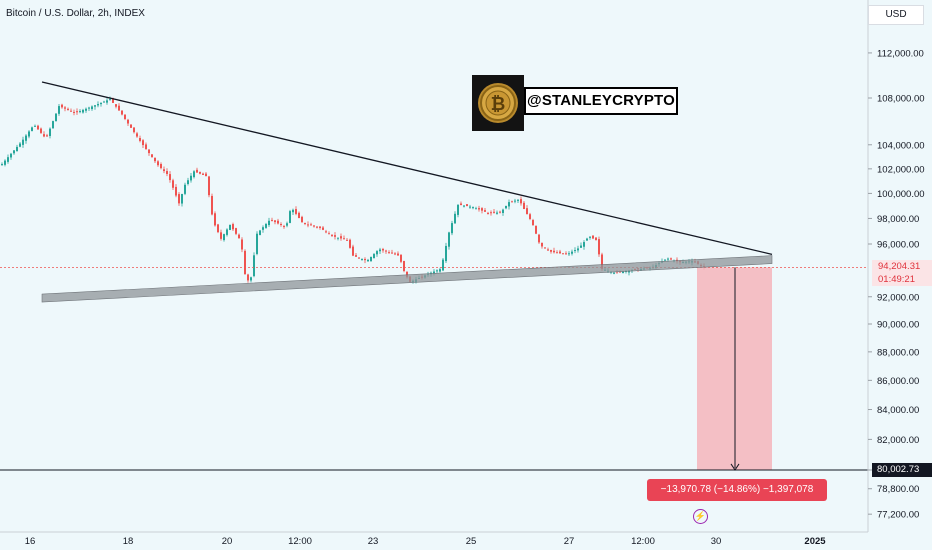 The height and width of the screenshot is (550, 932). Describe the element at coordinates (471, 541) in the screenshot. I see `time-tick-label: 25` at that location.